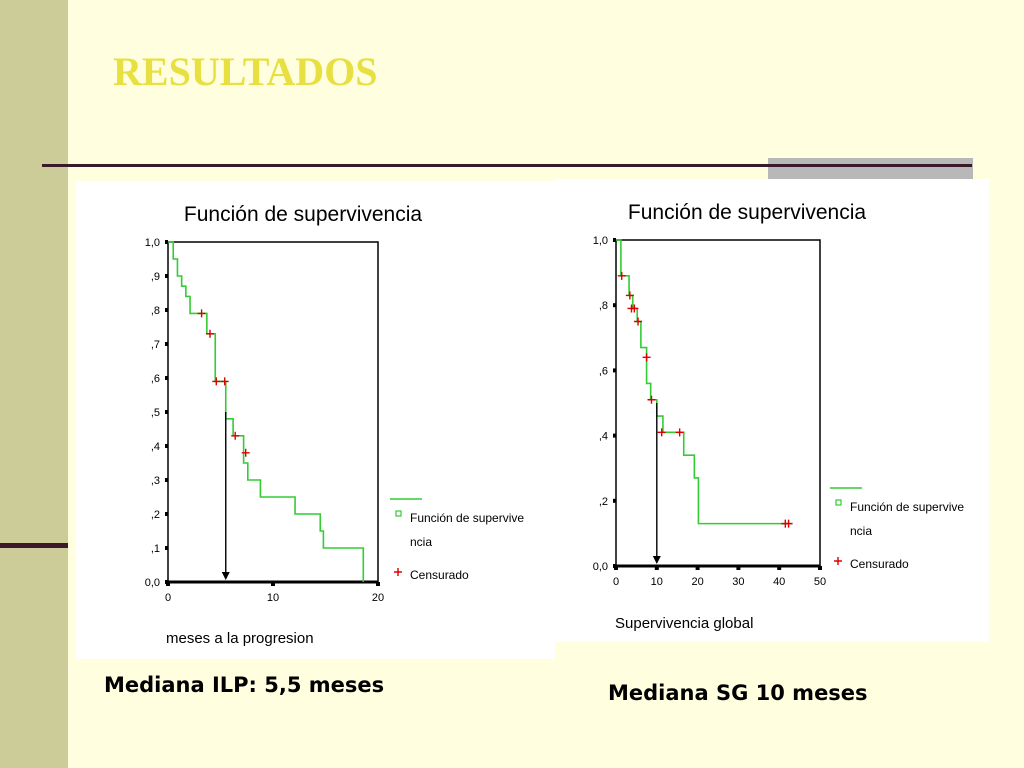 The width and height of the screenshot is (1024, 768). I want to click on plot-frame, so click(718, 403).